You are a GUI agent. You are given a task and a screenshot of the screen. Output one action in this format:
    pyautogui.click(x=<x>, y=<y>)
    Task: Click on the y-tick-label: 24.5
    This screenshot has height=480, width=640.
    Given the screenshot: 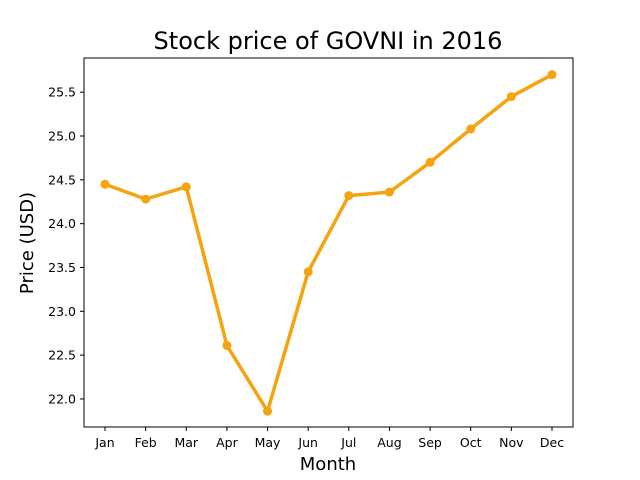 What is the action you would take?
    pyautogui.click(x=62, y=179)
    